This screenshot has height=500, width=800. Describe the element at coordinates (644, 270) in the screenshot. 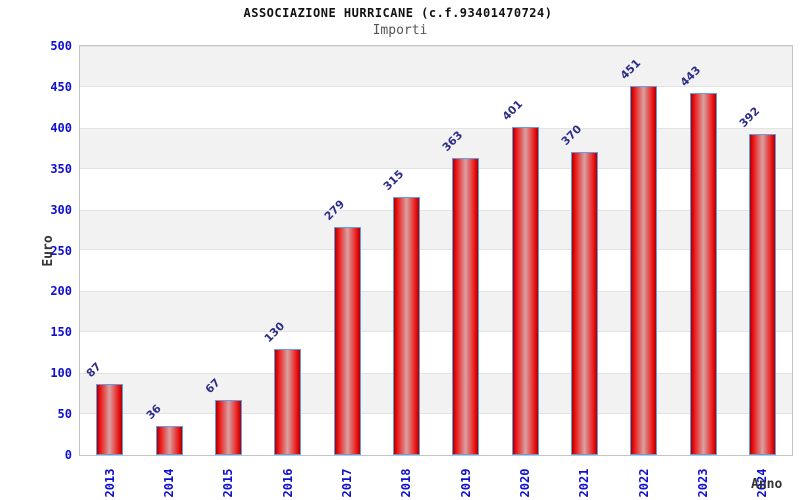

I see `bar-2022` at that location.